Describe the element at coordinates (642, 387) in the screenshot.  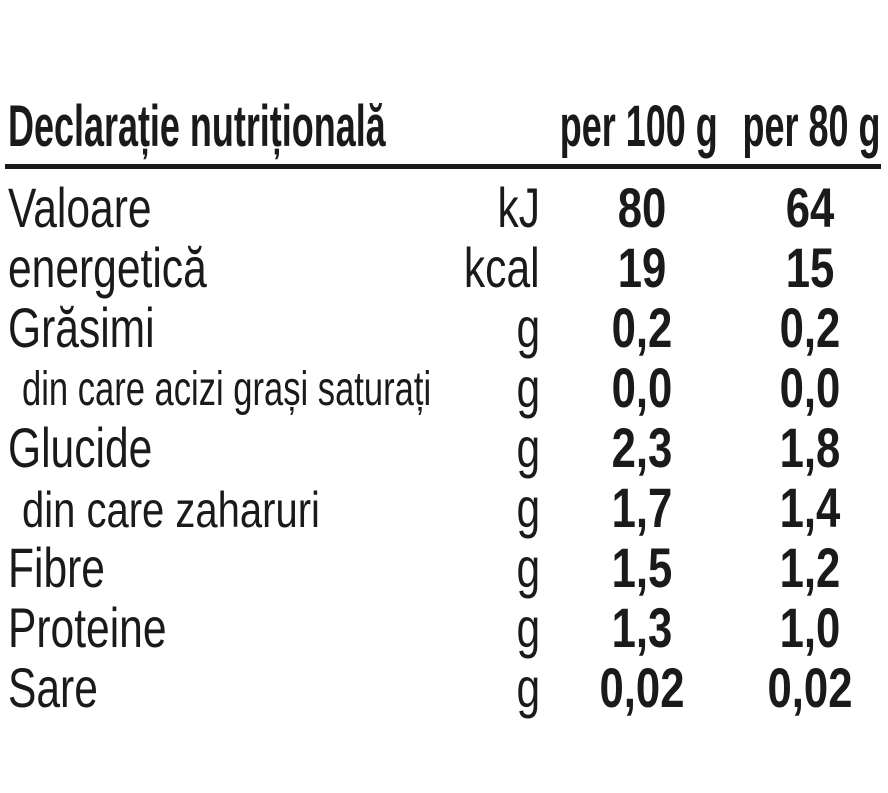
I see `value-per-100g: 0,0` at that location.